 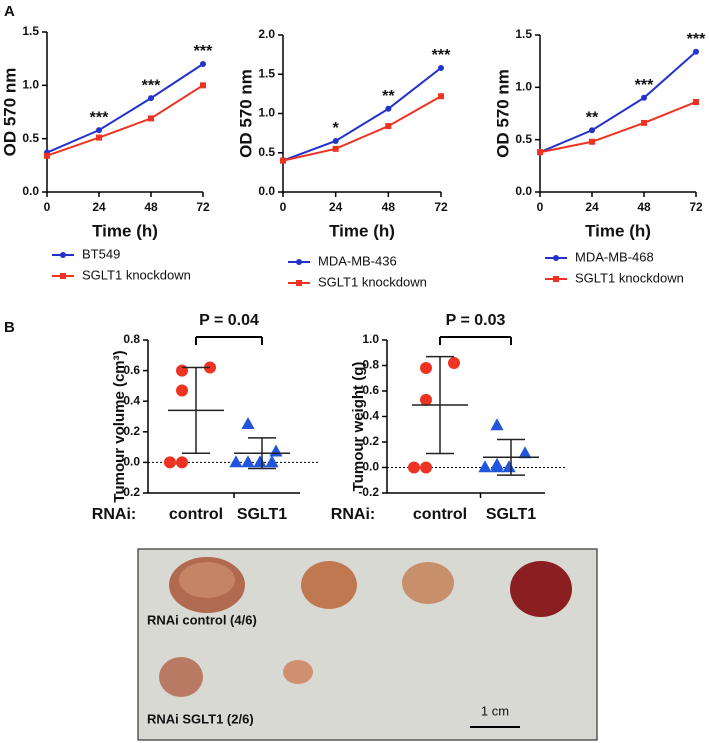 I want to click on panel-label: A, so click(x=9, y=11).